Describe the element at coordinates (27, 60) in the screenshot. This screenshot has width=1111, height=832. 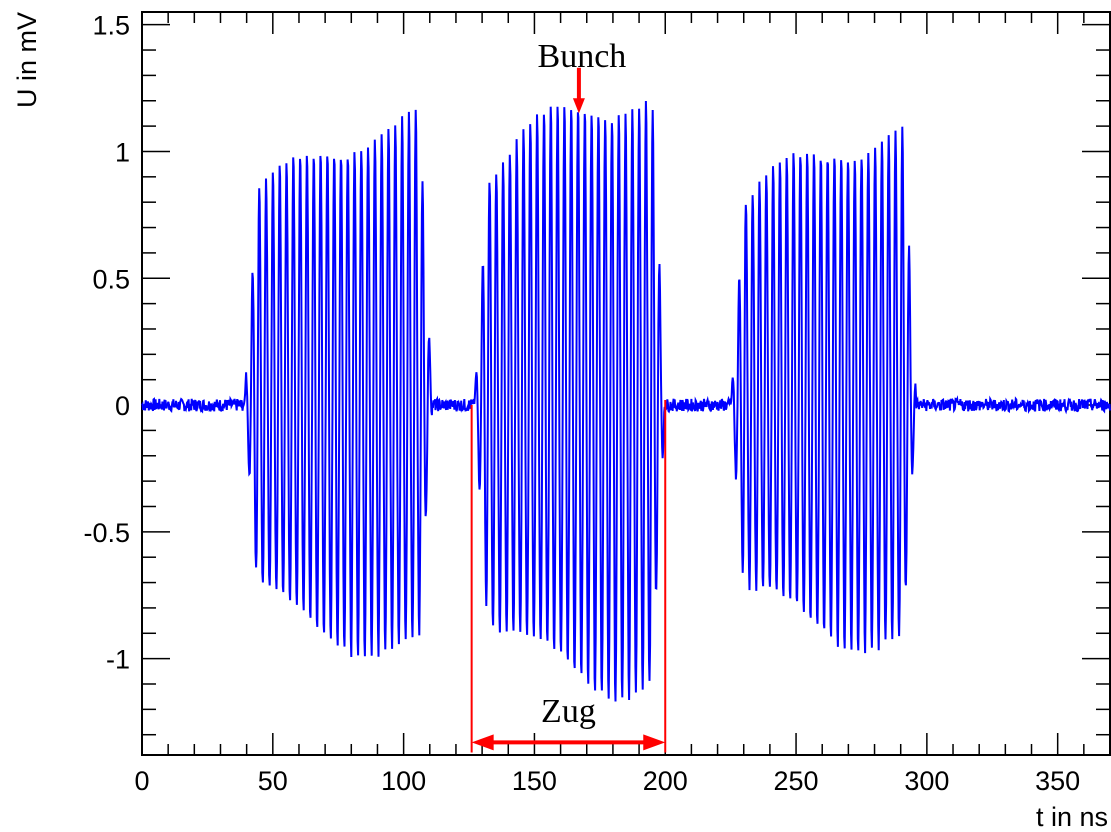
I see `y-axis-title: U in mV` at that location.